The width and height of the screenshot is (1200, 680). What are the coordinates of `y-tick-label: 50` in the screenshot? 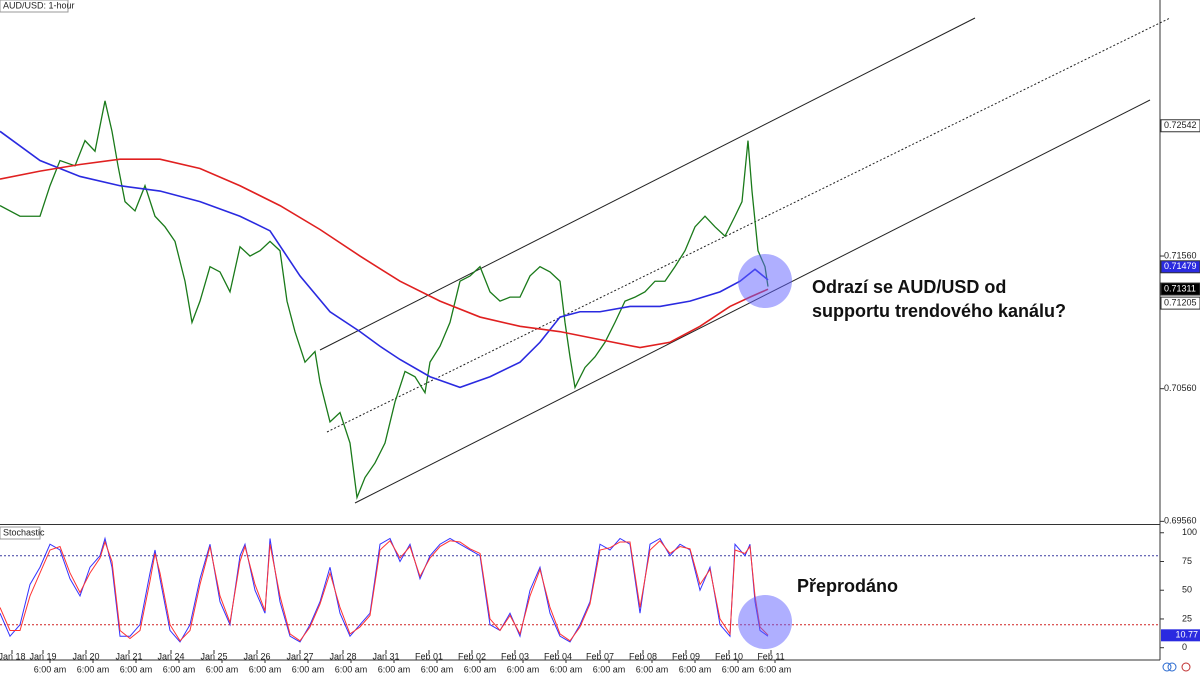 It's located at (1187, 590).